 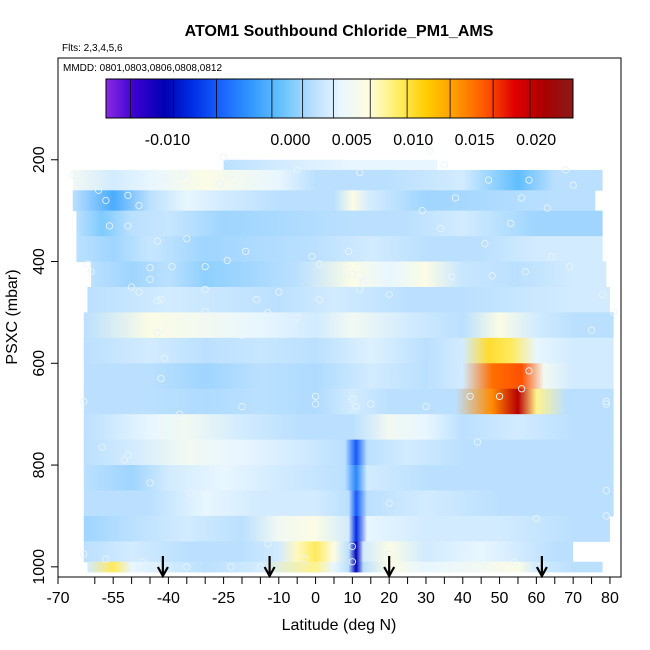 I want to click on x-tick-label: 30, so click(x=426, y=598).